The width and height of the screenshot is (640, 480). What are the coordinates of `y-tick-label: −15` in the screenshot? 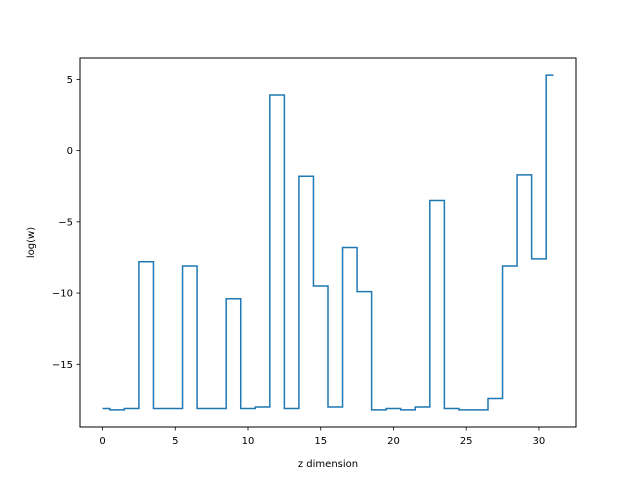 It's located at (62, 365).